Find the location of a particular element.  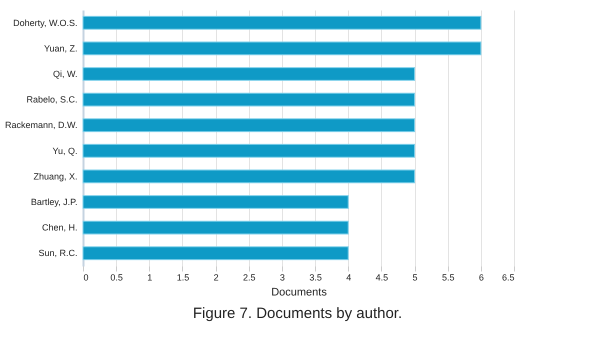

y-tick-label: Yuan, Z. is located at coordinates (61, 48).